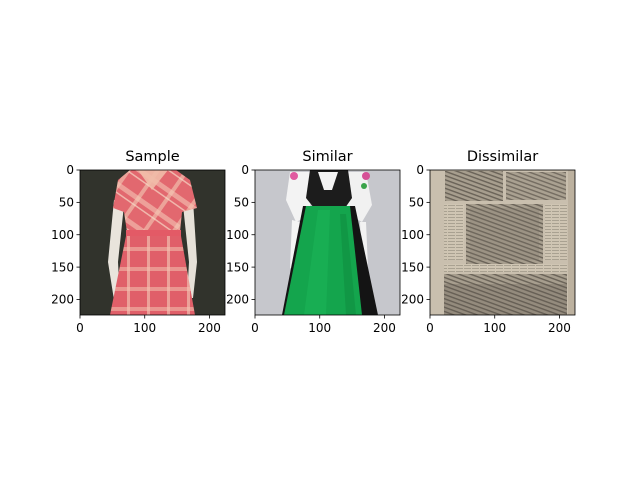  What do you see at coordinates (152, 242) in the screenshot?
I see `sample-image` at bounding box center [152, 242].